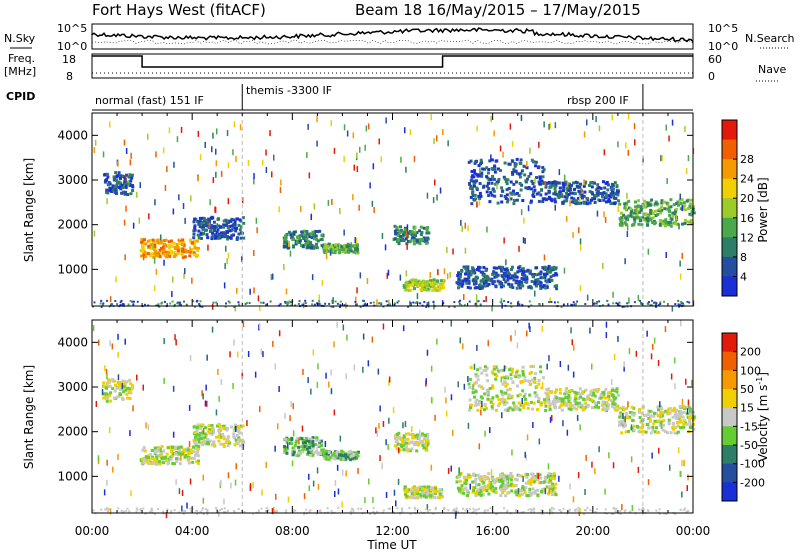 The height and width of the screenshot is (554, 800). What do you see at coordinates (598, 100) in the screenshot?
I see `cpid-mode-rbsp: rbsp 200 IF` at bounding box center [598, 100].